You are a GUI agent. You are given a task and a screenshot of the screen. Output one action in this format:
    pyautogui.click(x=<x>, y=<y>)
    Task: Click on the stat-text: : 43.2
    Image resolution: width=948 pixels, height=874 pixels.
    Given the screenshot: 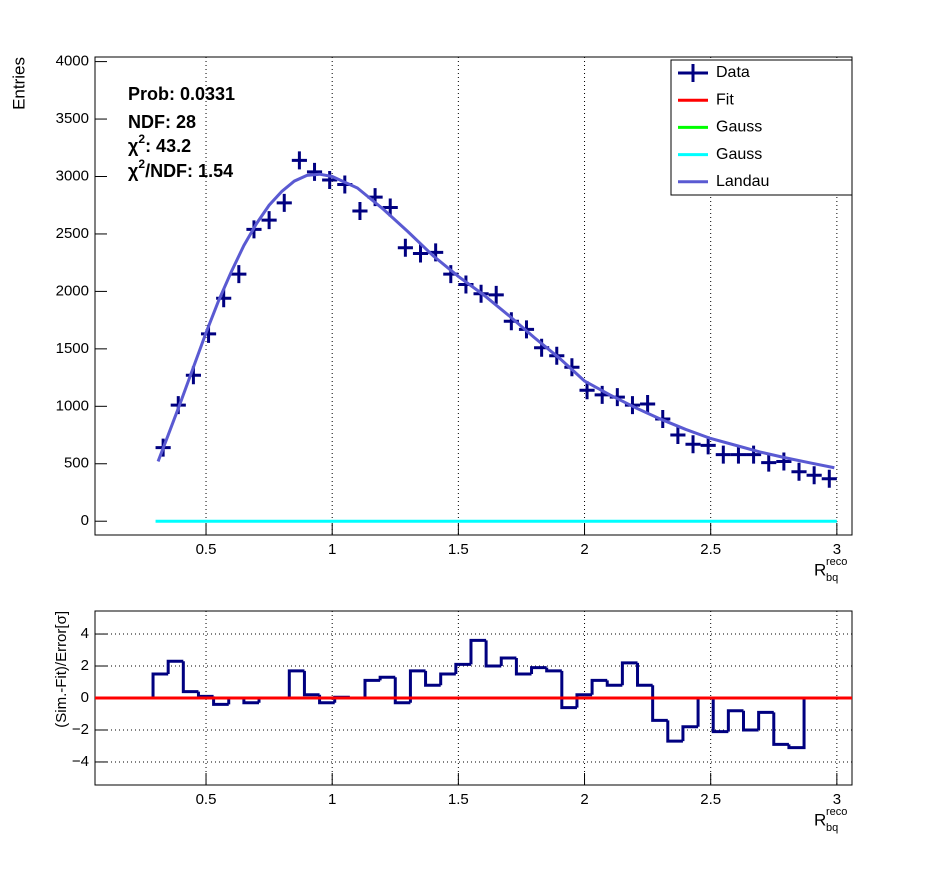 What is the action you would take?
    pyautogui.click(x=168, y=146)
    